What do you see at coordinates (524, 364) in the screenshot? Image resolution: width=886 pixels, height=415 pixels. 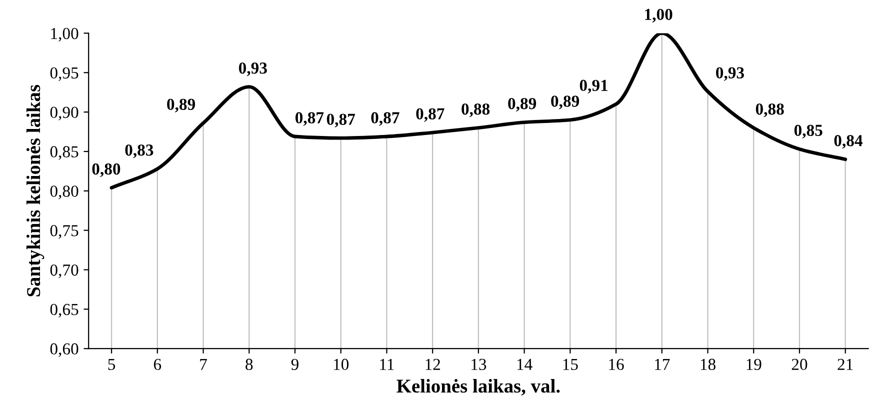 I see `x-tick-label: 14` at bounding box center [524, 364].